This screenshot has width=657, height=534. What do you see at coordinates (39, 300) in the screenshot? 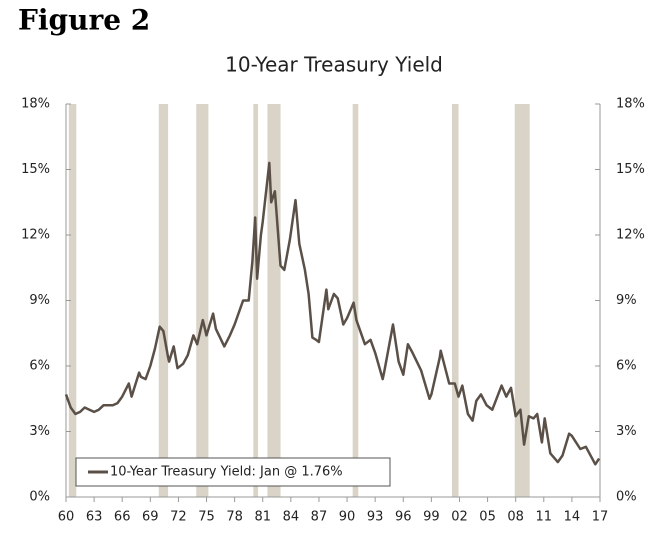
I see `y-tick-label: 9%` at bounding box center [39, 300].